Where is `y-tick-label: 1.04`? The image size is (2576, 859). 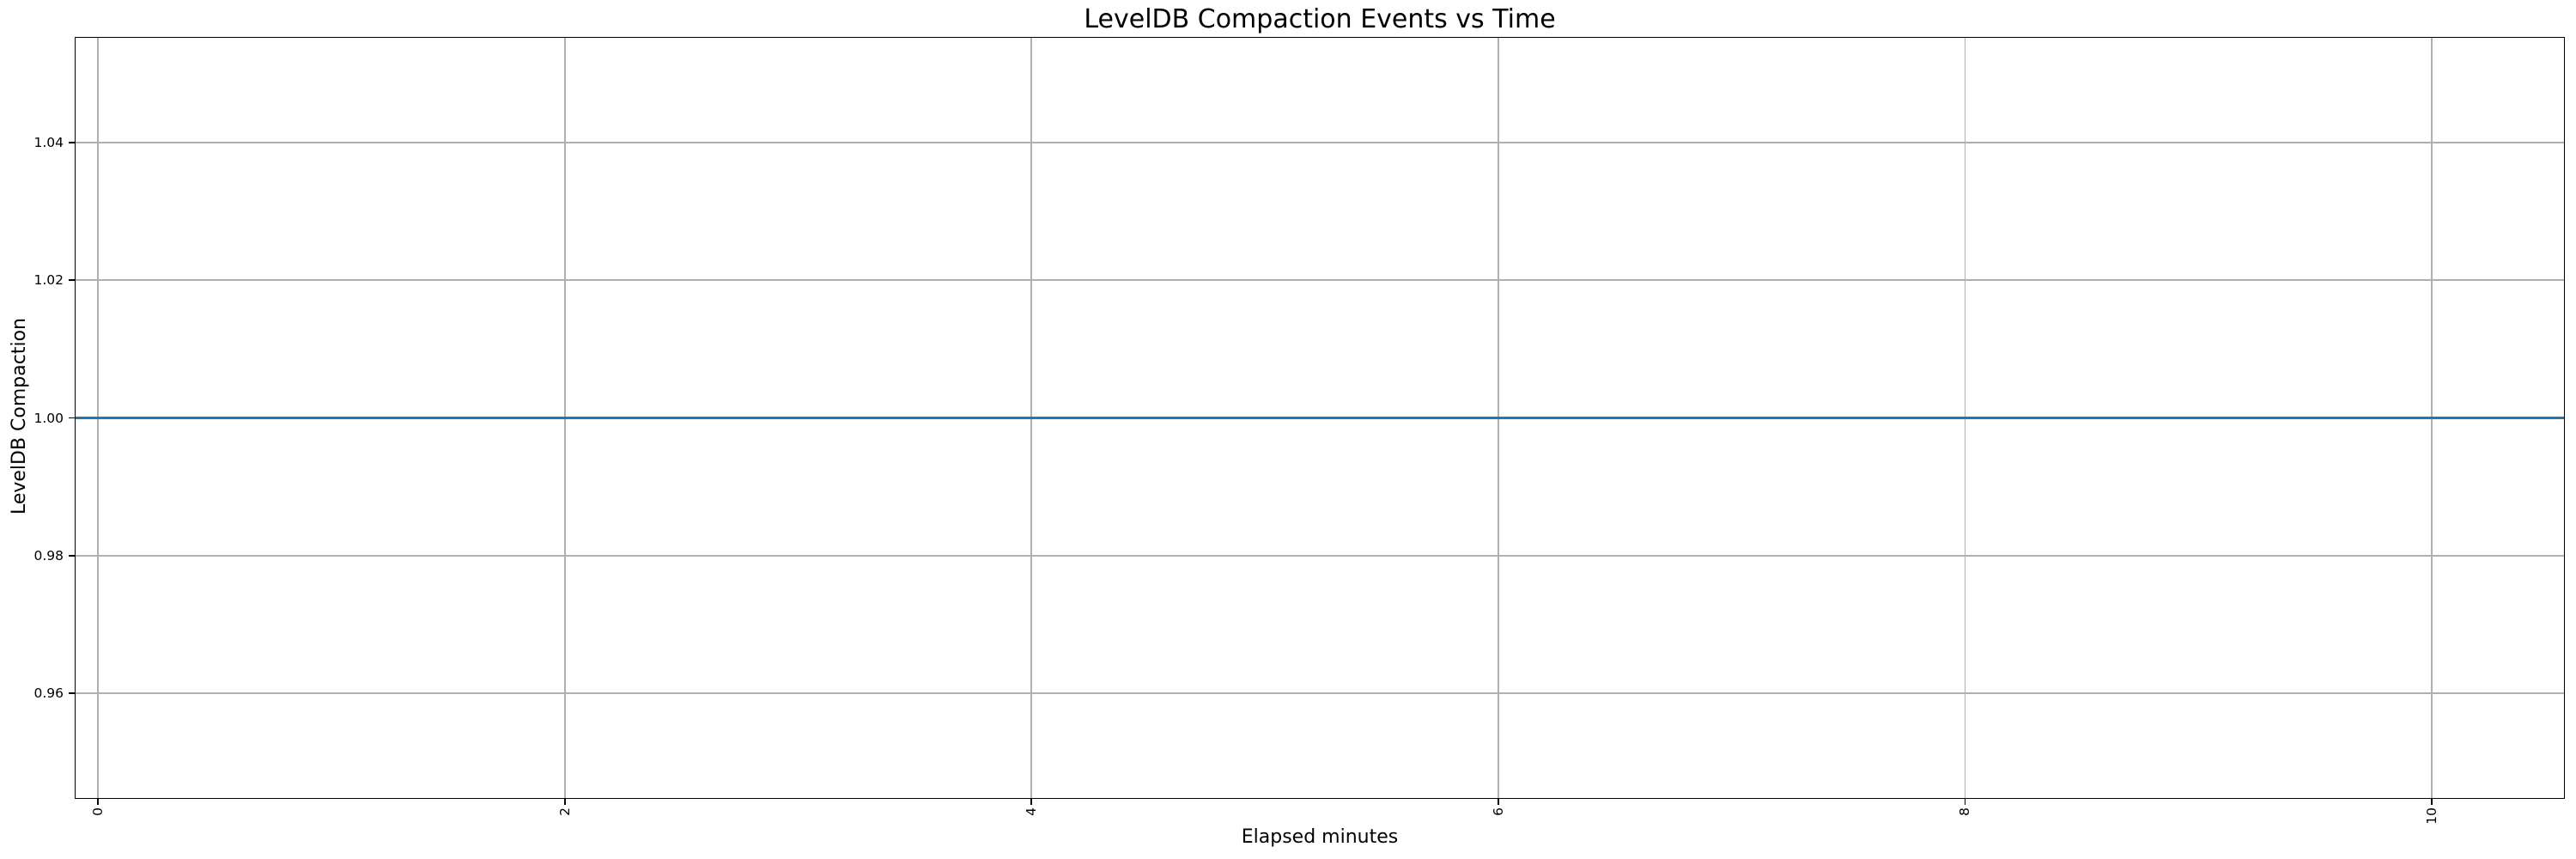
y-tick-label: 1.04 is located at coordinates (48, 142).